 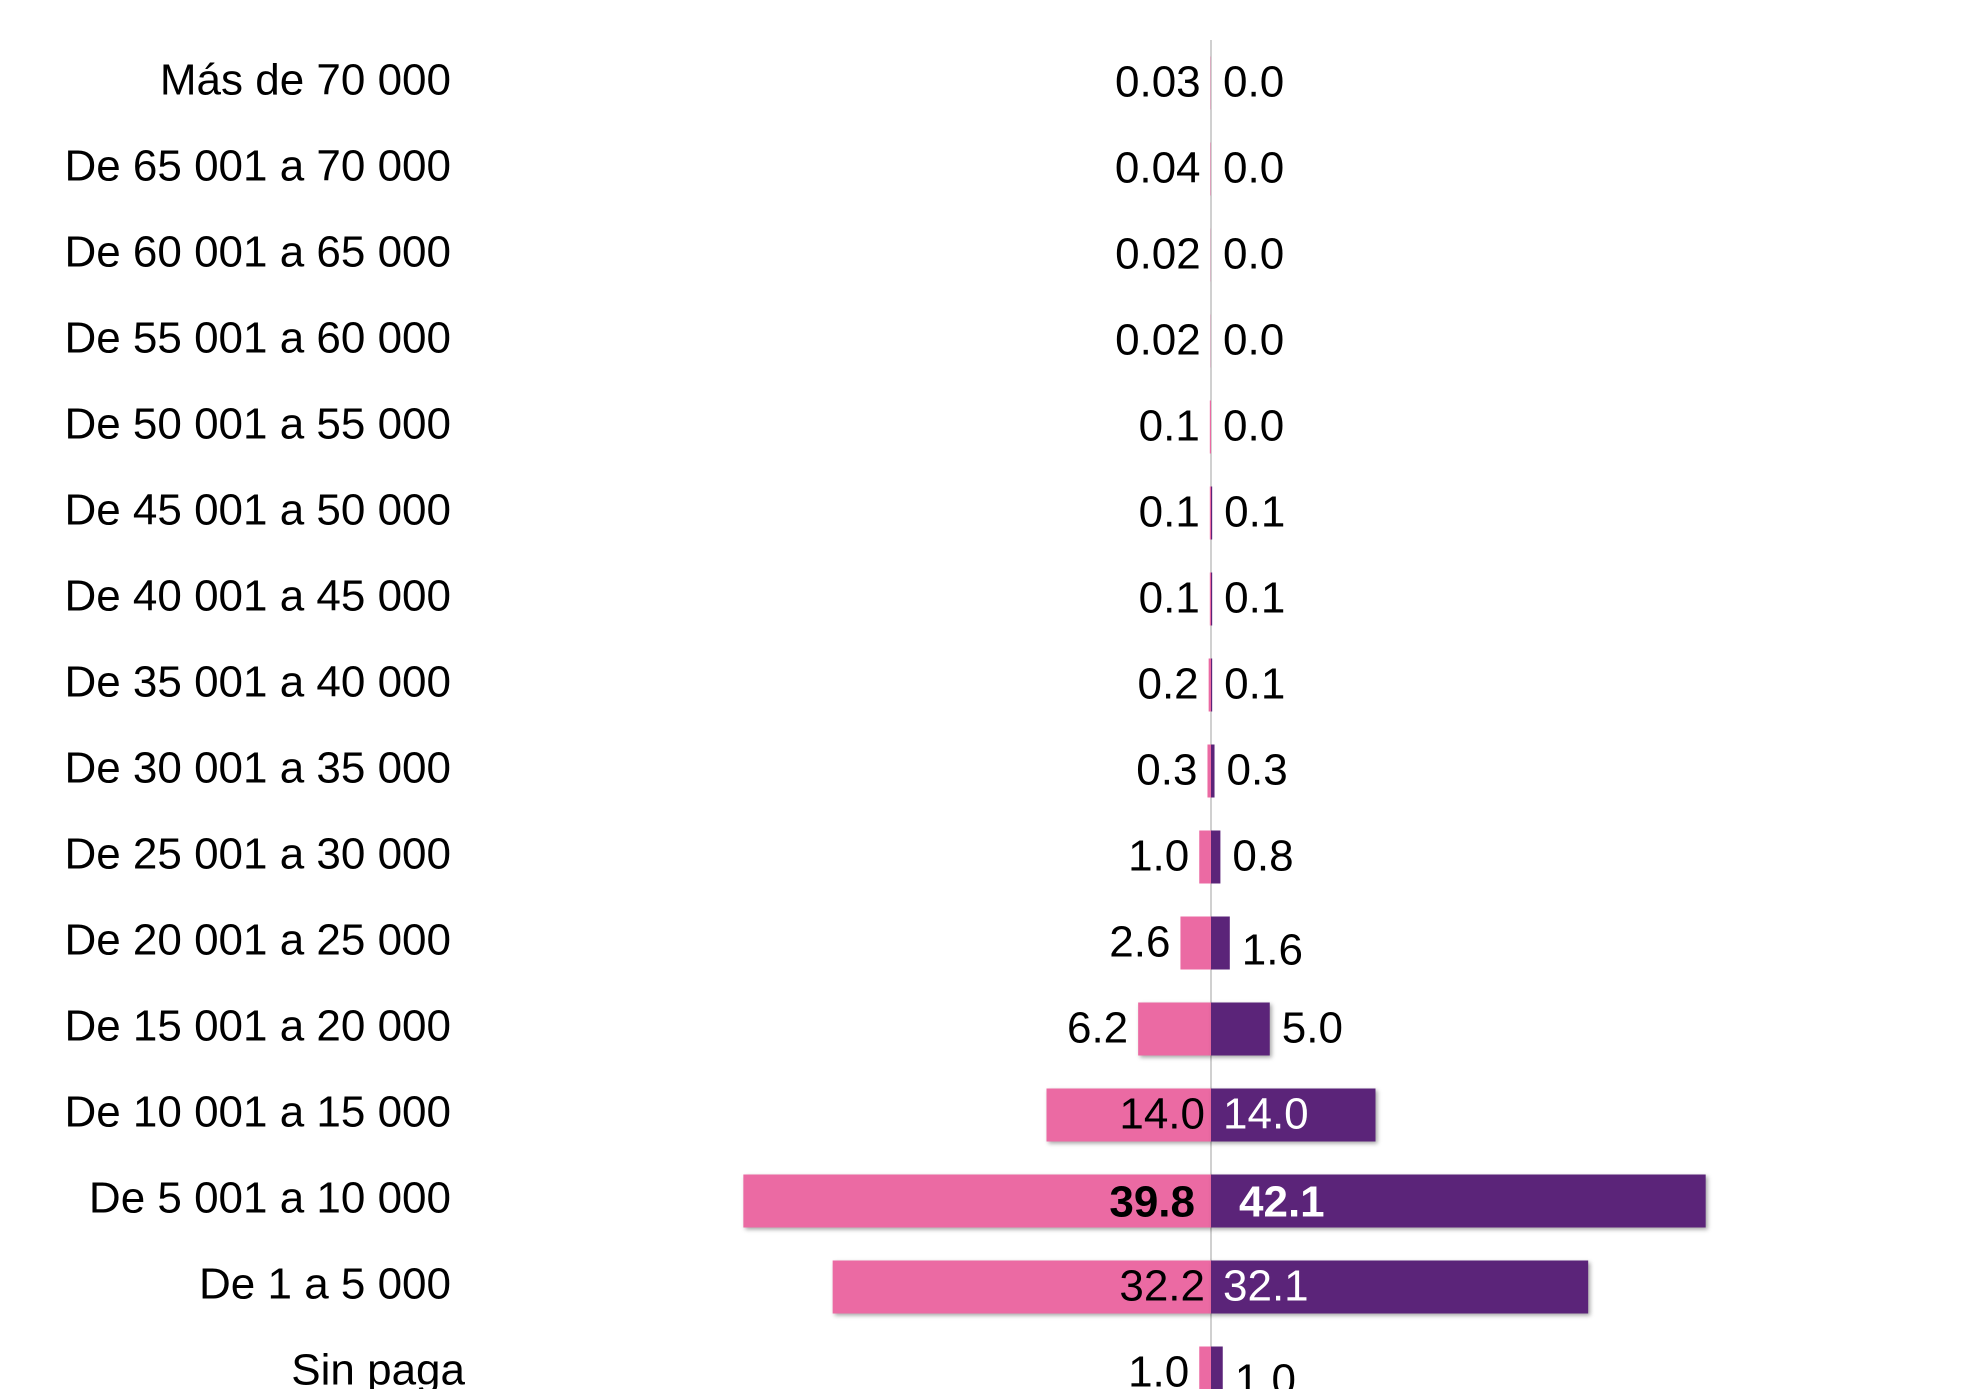 I want to click on category-label: De 60 001 a 65 000, so click(x=257, y=252).